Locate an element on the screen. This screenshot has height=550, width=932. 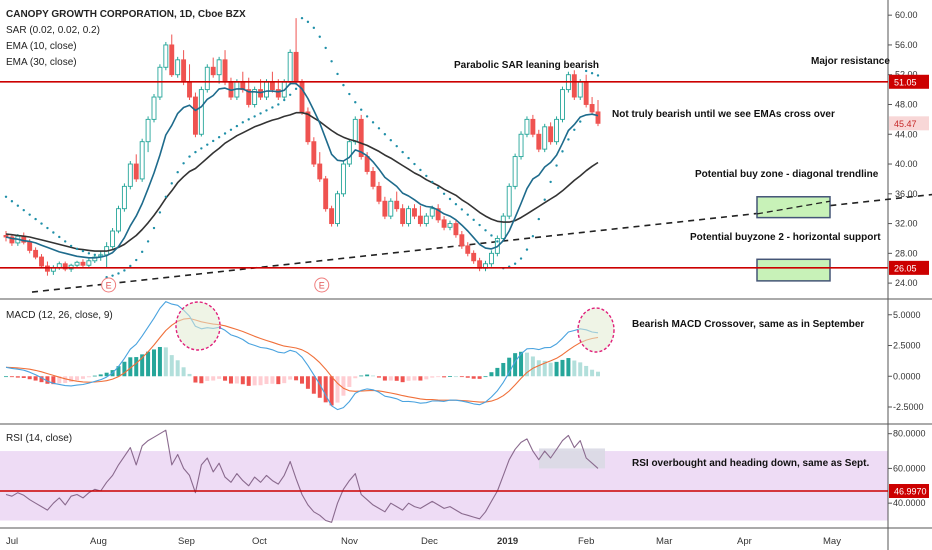
macd-signal-line is located at coordinates (302, 360).